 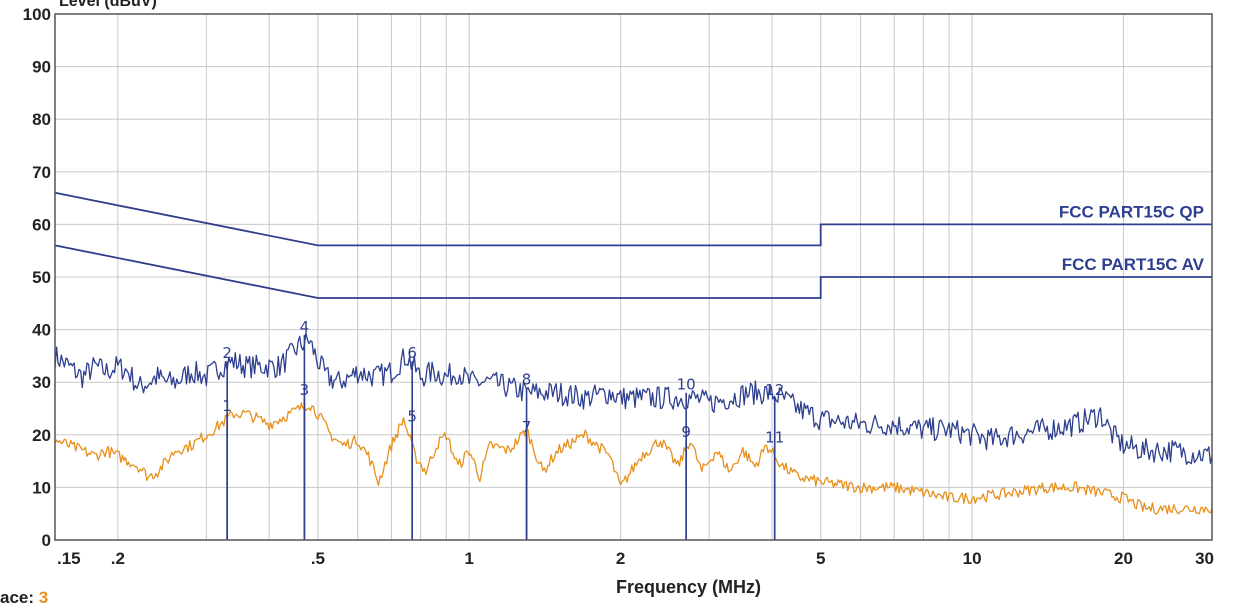 What do you see at coordinates (41, 487) in the screenshot?
I see `y-tick-label: 10` at bounding box center [41, 487].